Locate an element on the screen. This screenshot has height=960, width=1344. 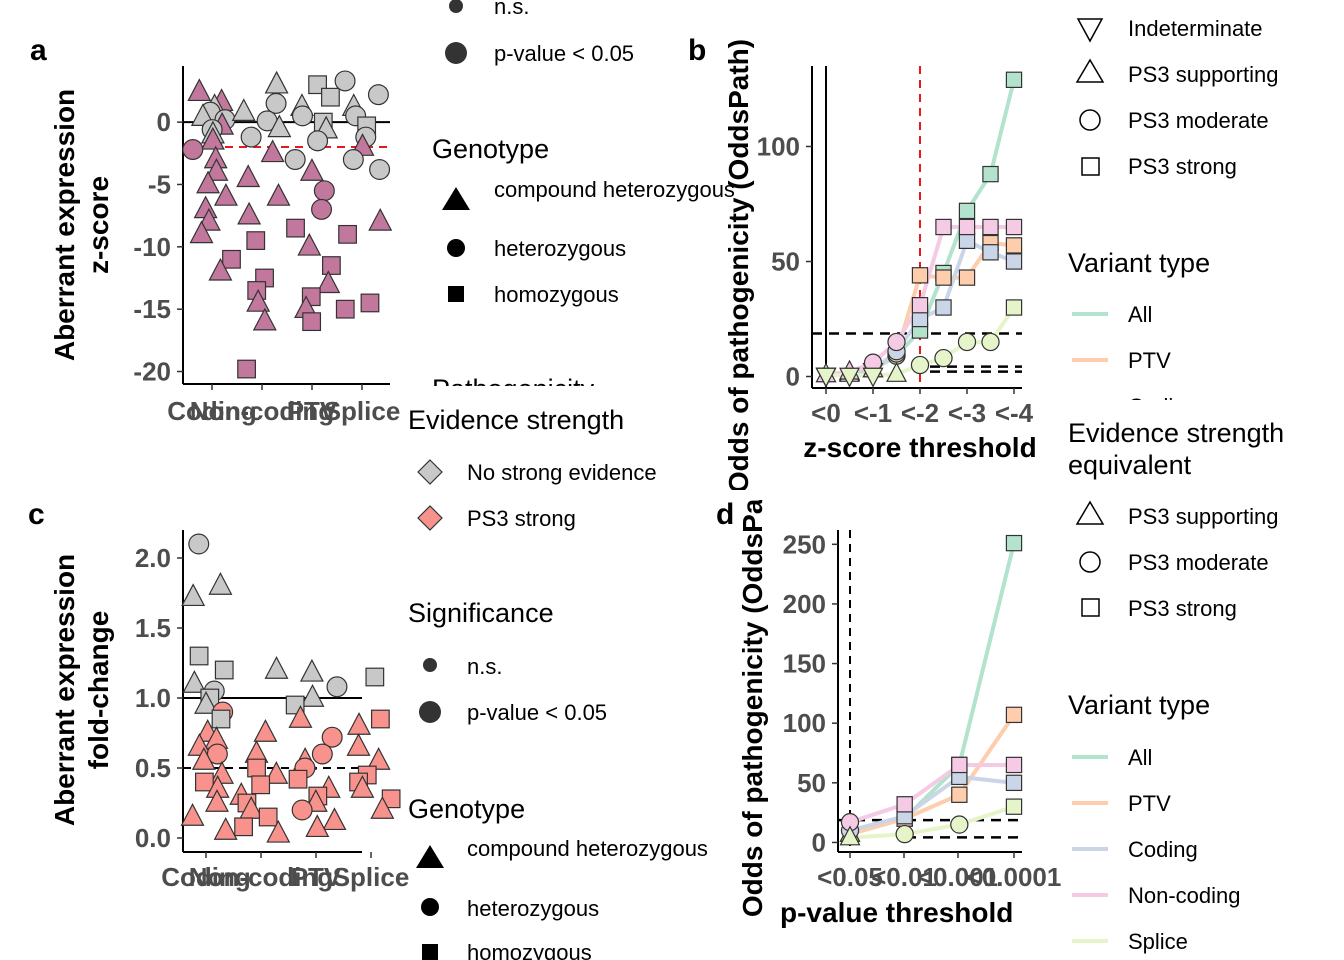
legend-key-significant is located at coordinates (456, 53).